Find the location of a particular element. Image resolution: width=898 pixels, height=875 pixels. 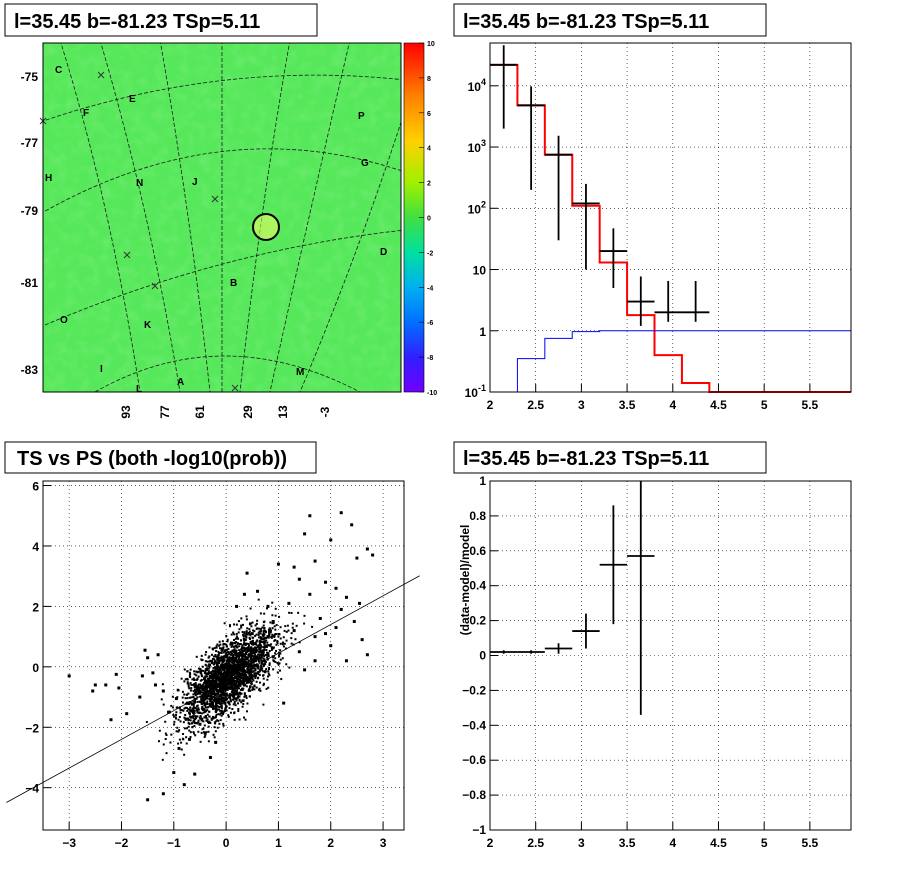

map-y-tick: -81 is located at coordinates (30, 283).